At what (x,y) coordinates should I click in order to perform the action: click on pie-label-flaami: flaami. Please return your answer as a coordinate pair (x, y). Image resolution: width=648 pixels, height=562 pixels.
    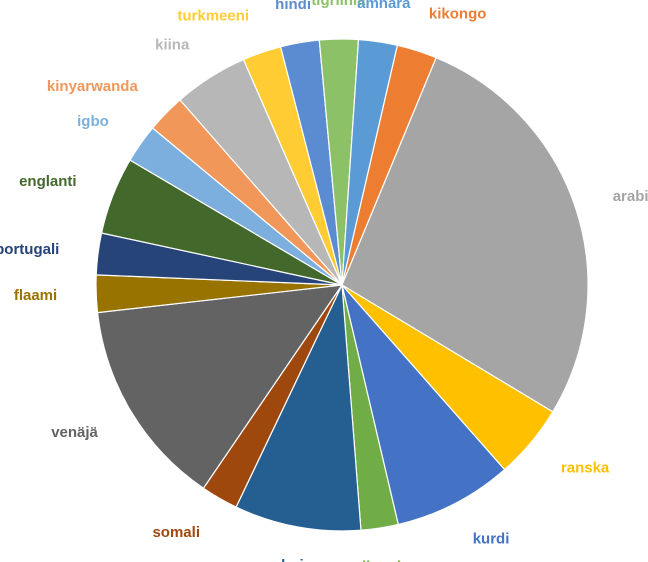
    Looking at the image, I should click on (35, 295).